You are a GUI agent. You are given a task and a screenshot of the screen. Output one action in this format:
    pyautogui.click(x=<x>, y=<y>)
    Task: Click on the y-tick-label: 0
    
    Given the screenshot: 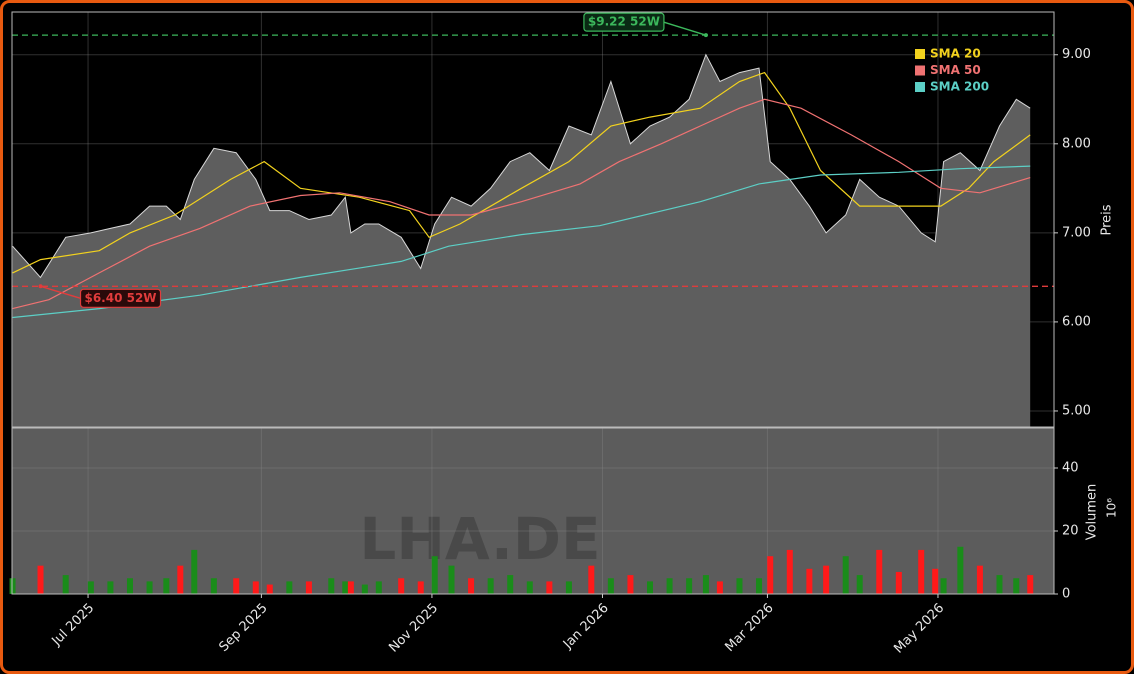 What is the action you would take?
    pyautogui.click(x=1066, y=594)
    